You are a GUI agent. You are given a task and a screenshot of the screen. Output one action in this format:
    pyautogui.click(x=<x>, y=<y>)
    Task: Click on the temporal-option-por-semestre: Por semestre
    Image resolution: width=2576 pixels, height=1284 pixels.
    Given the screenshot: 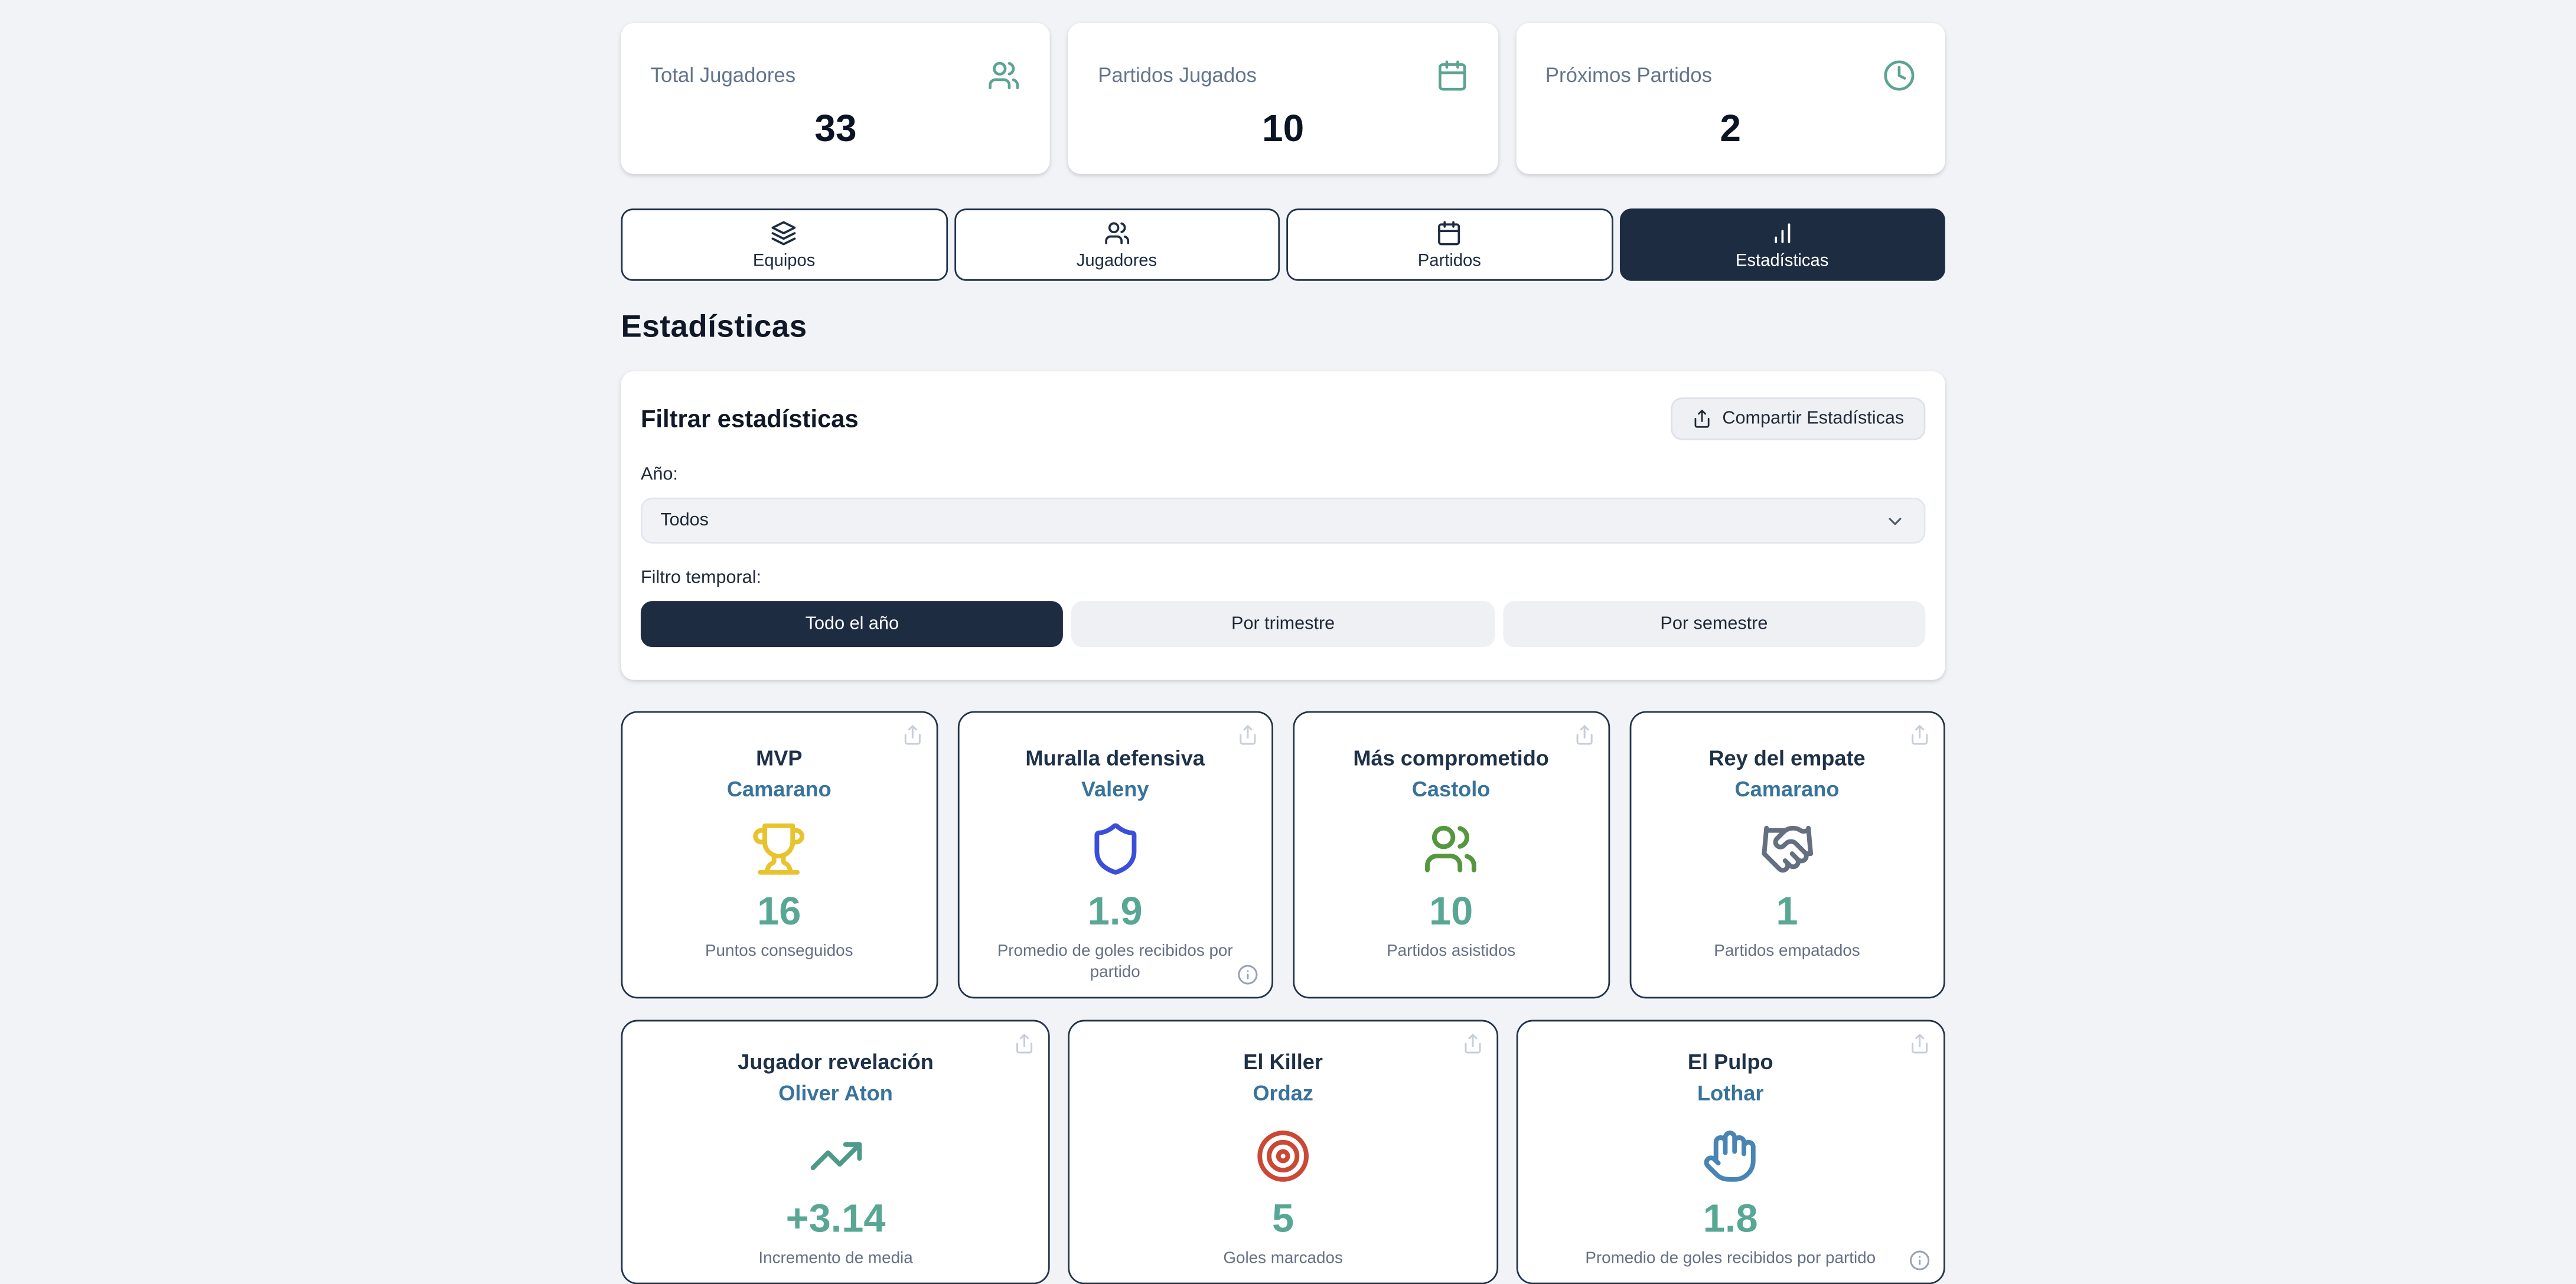 What is the action you would take?
    pyautogui.click(x=1714, y=624)
    